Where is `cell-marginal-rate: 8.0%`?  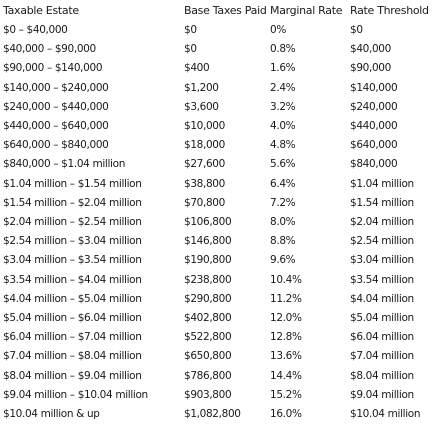 cell-marginal-rate: 8.0% is located at coordinates (283, 222).